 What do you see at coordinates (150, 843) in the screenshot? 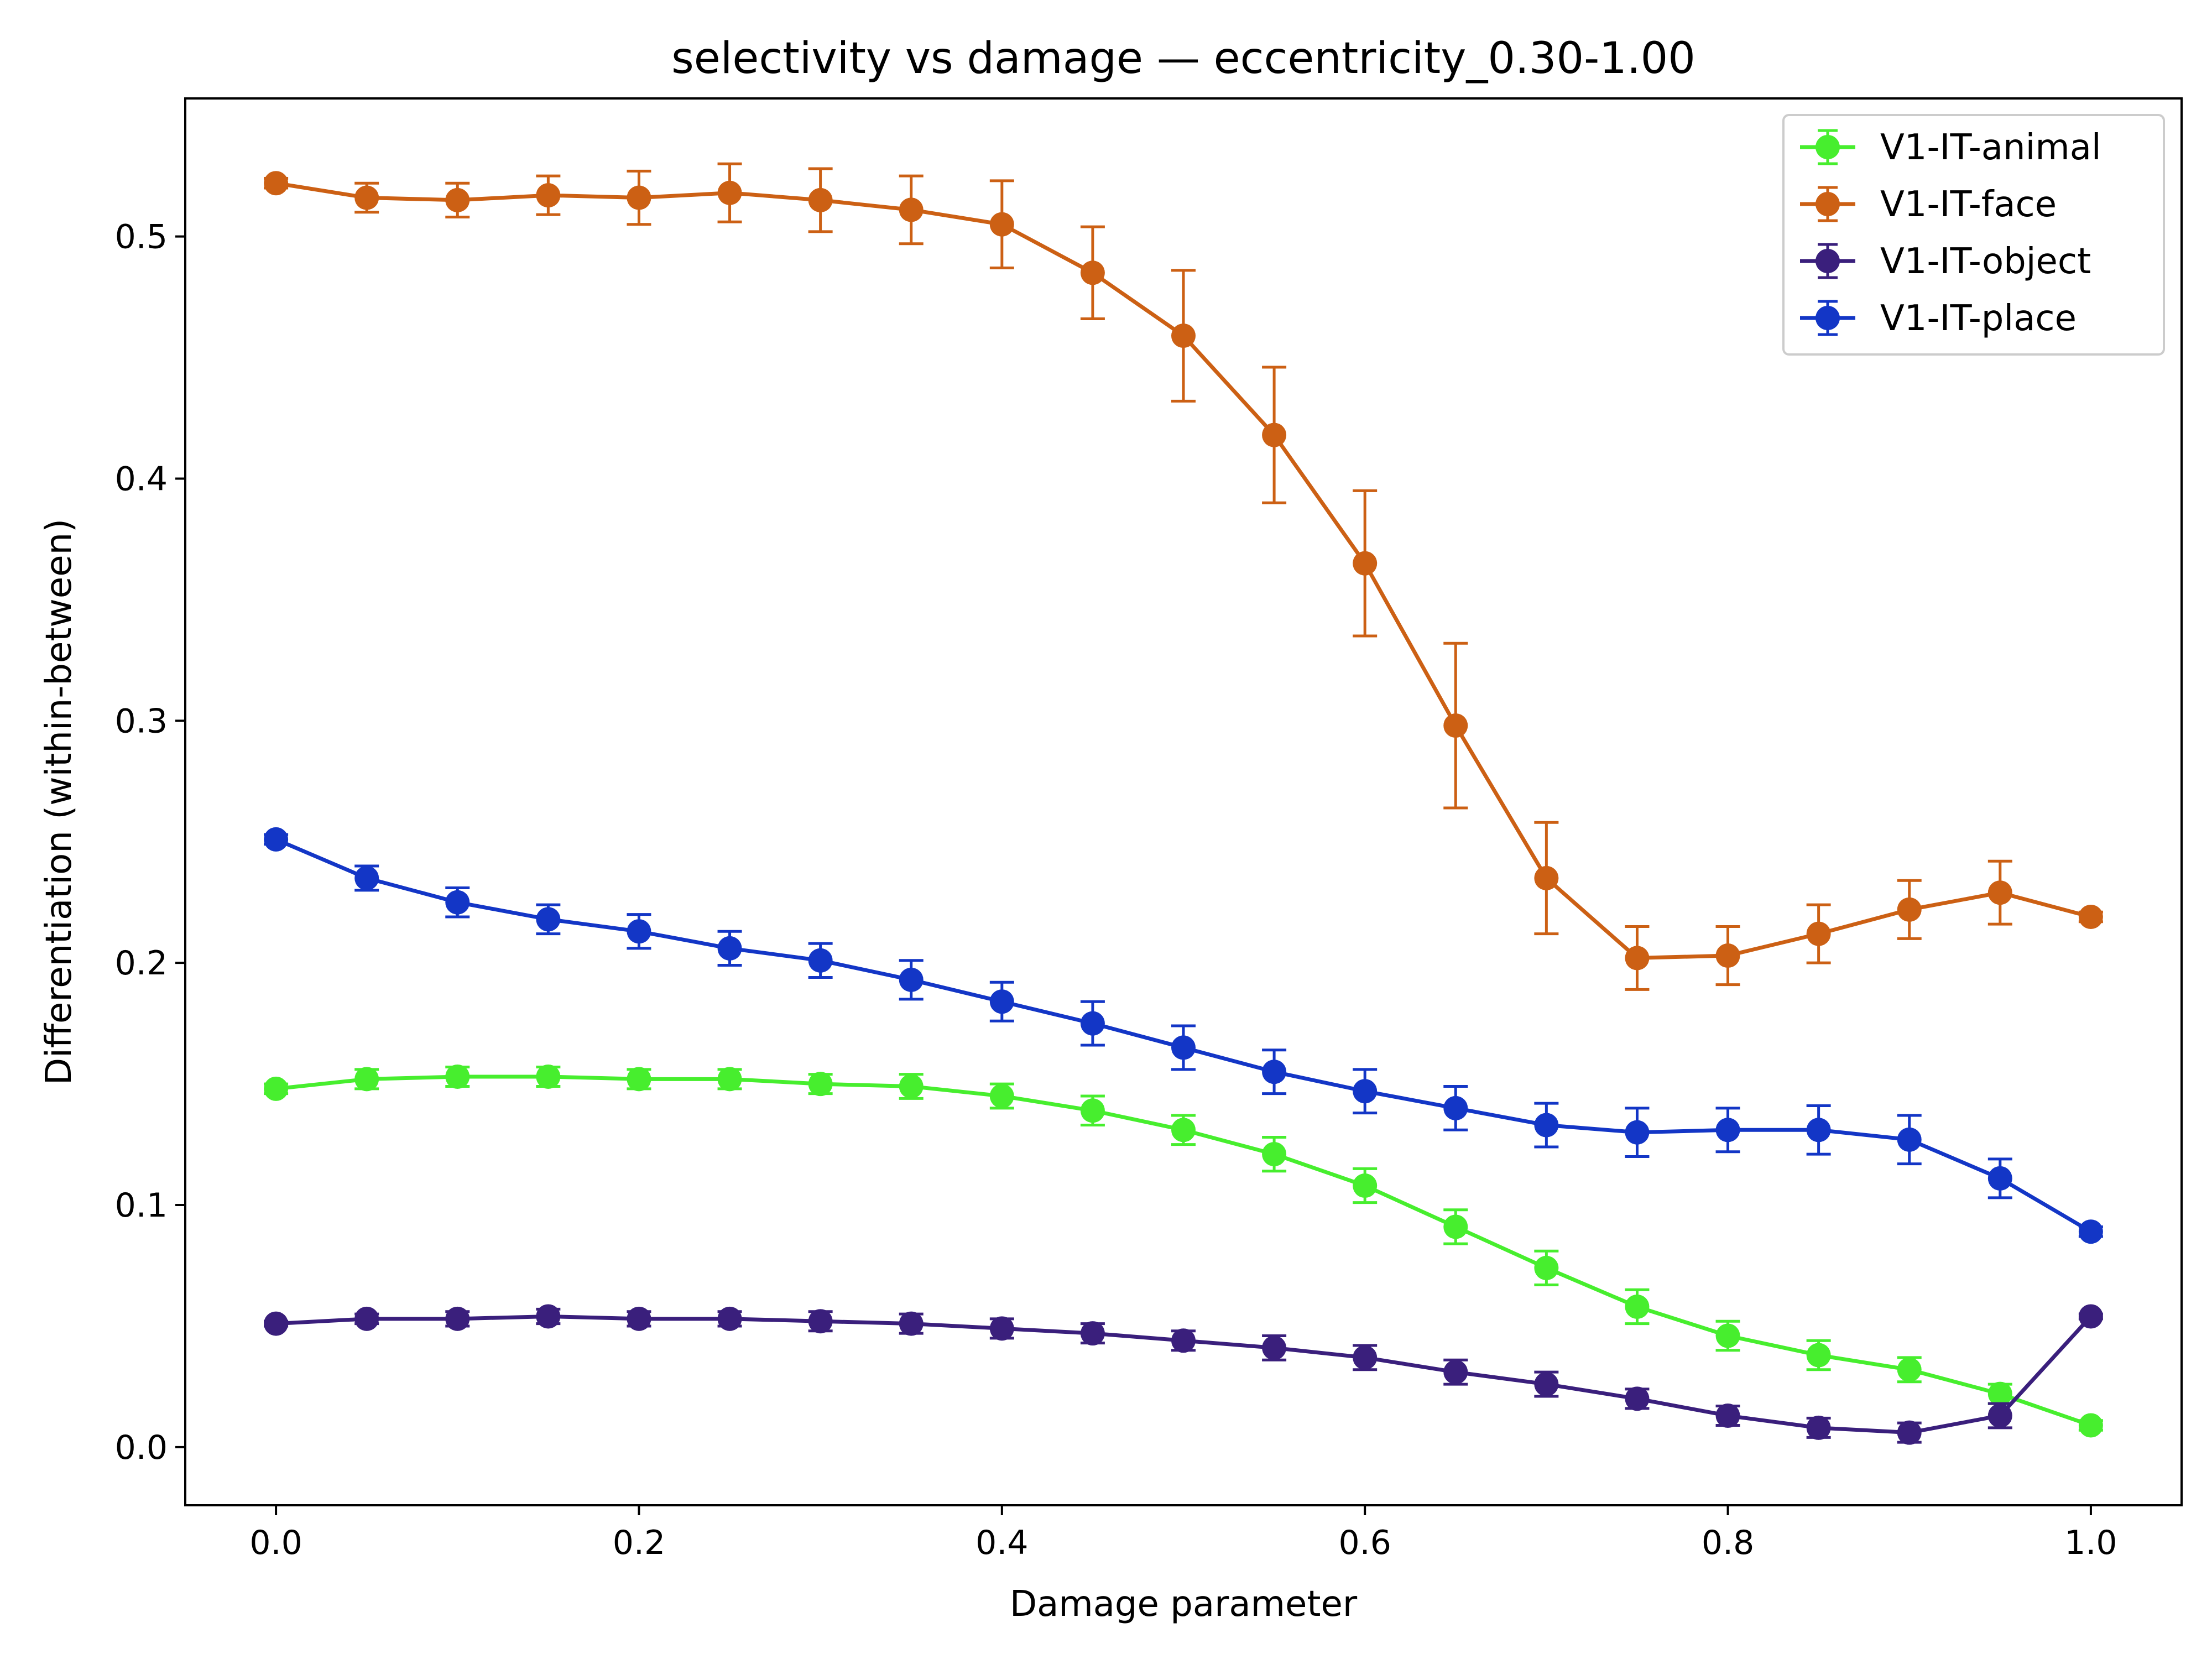
I see `y-axis: 0.0 0.1 0.2 0.3 0.4 0.5` at bounding box center [150, 843].